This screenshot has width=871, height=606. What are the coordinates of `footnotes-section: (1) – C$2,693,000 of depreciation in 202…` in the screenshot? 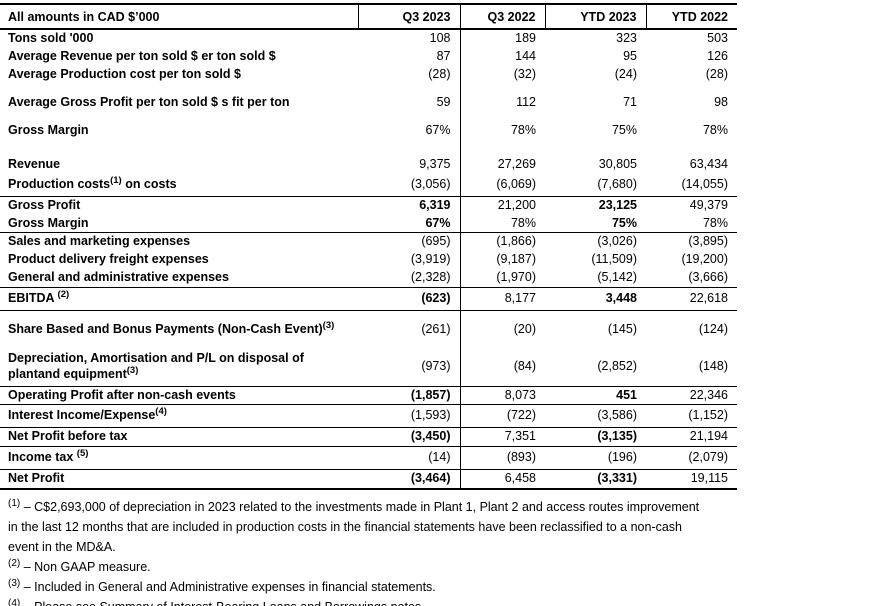 It's located at (358, 551).